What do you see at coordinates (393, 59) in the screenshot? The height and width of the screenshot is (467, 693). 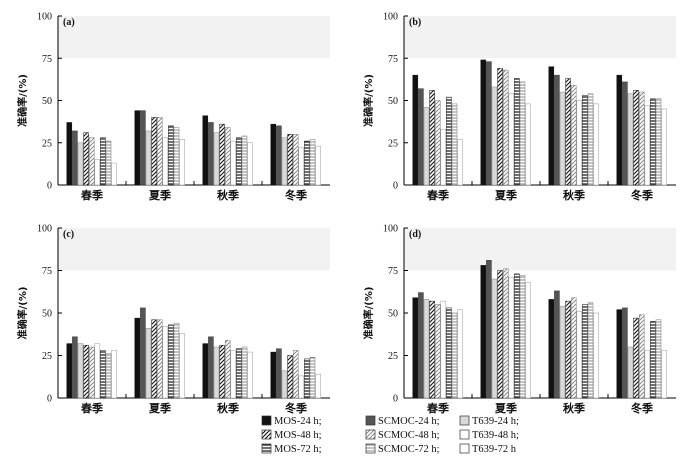 I see `y-tick-label: 75` at bounding box center [393, 59].